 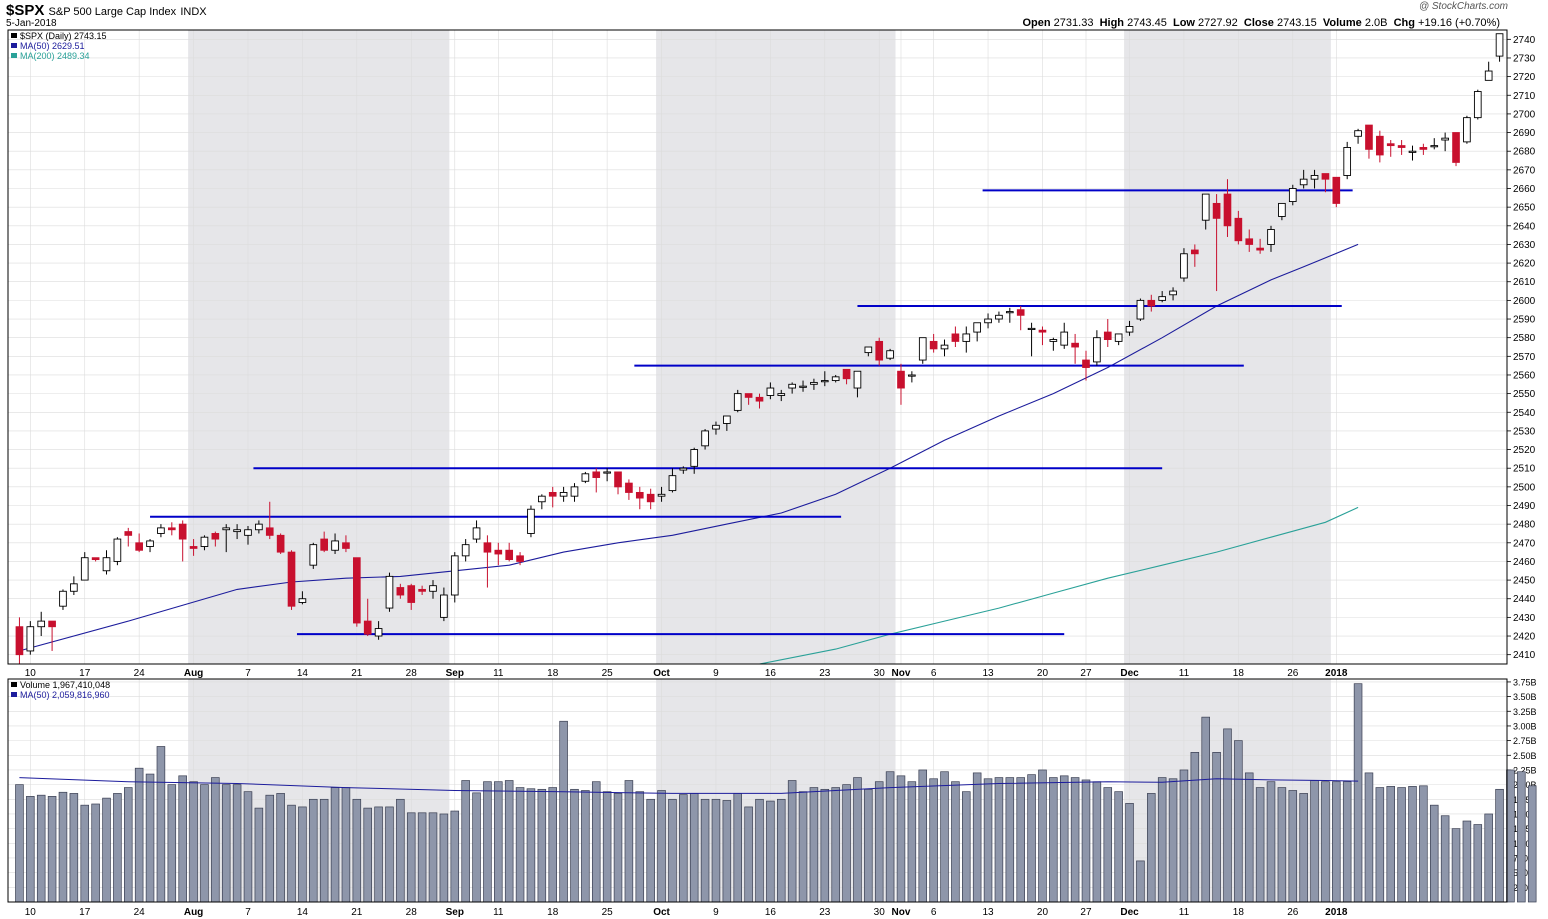 I want to click on date-tick-label: 27, so click(x=1086, y=673).